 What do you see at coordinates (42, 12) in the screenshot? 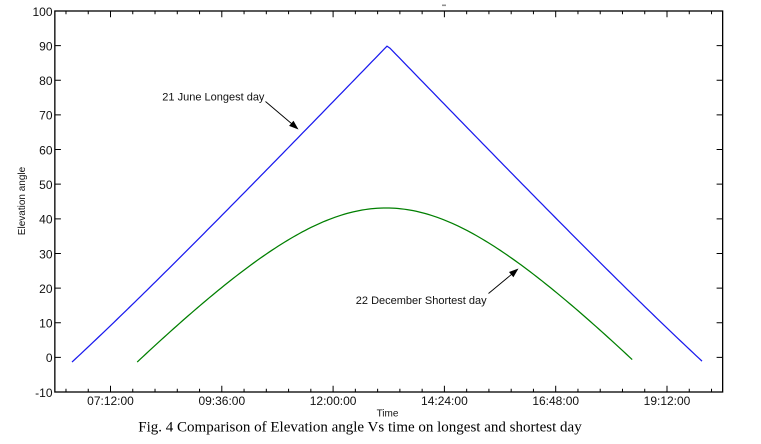
I see `svg-text: 100` at bounding box center [42, 12].